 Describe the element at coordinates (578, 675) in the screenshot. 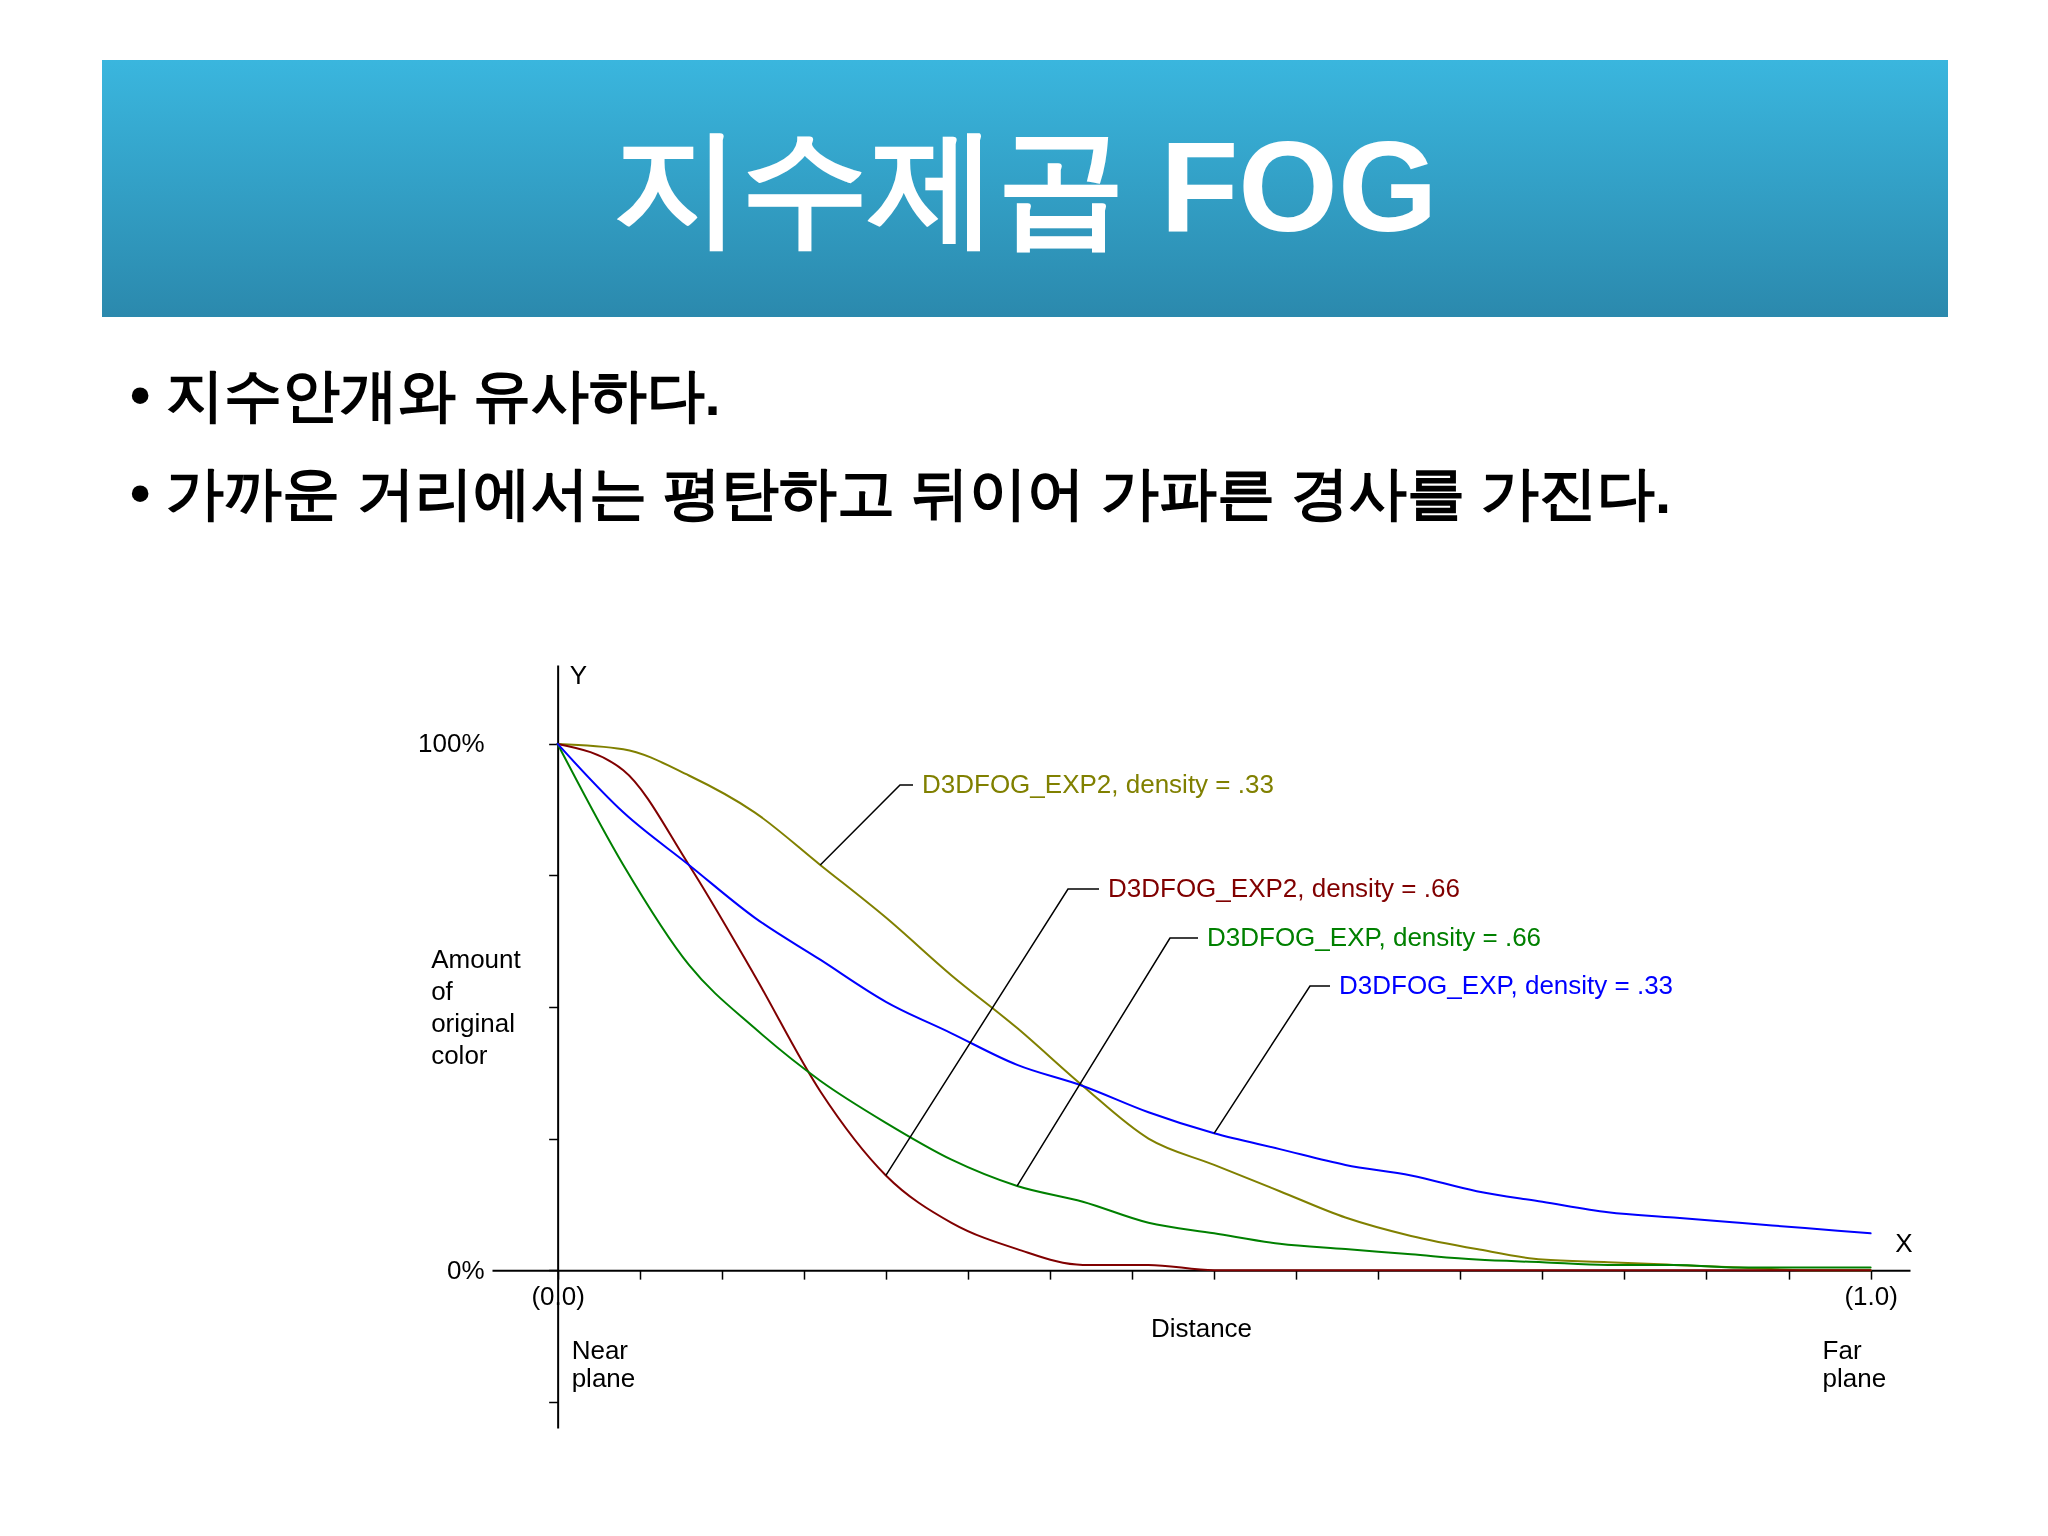

I see `annotation: Y` at that location.